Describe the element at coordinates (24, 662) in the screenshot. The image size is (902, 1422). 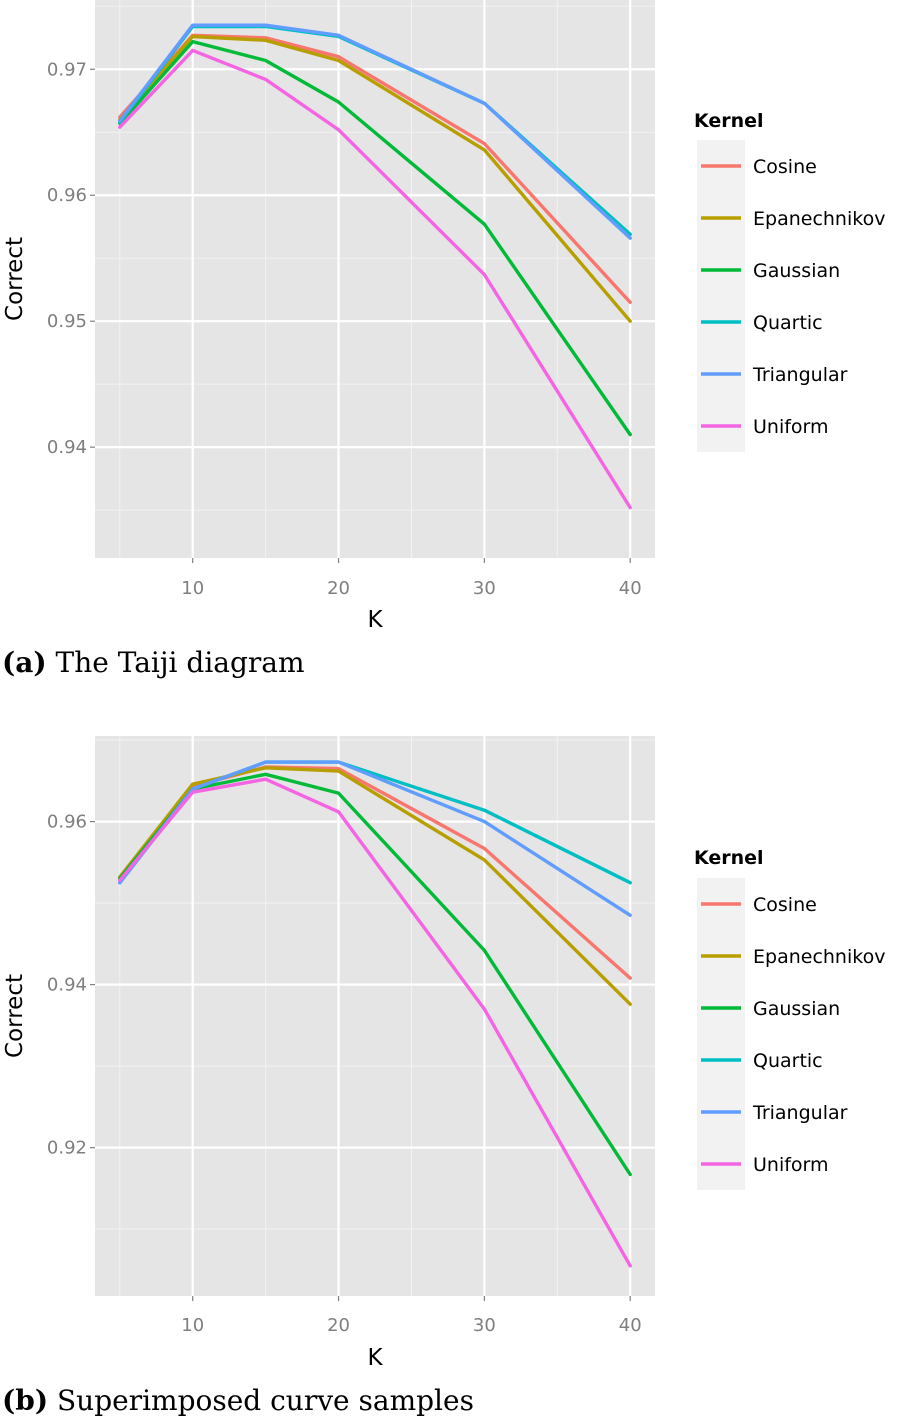
I see `caption-a-tag: (a)` at that location.